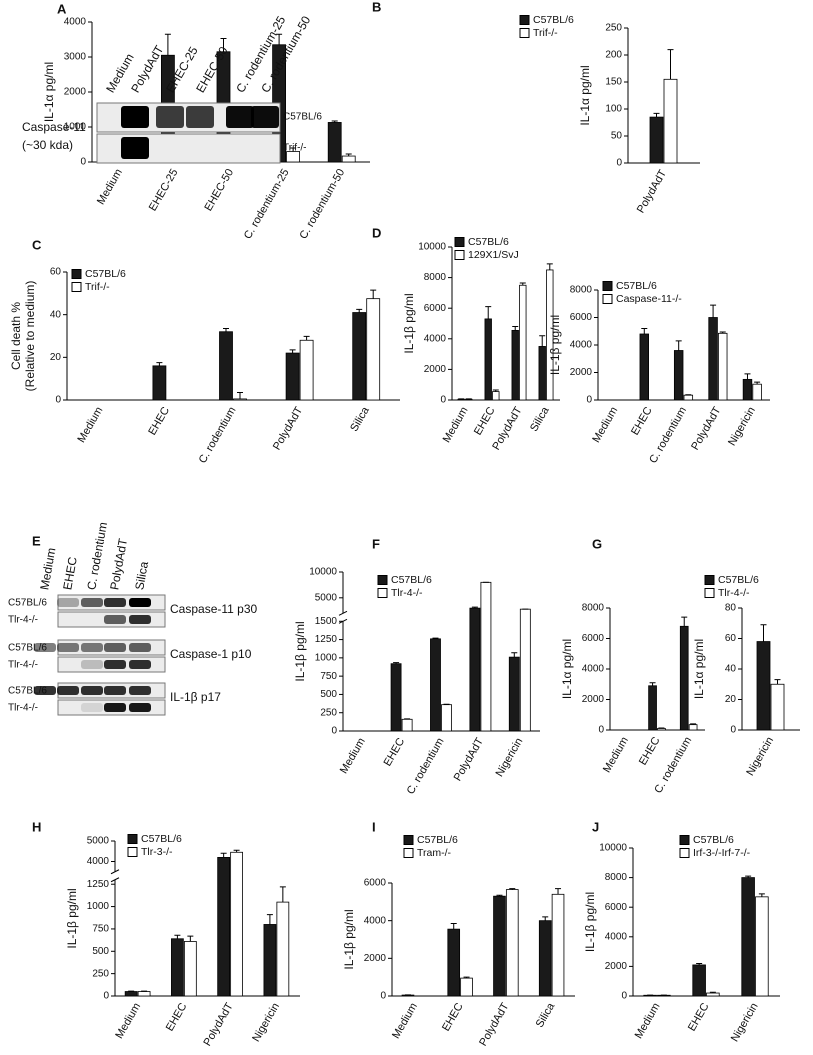  I want to click on panel-letter: E, so click(36, 540).